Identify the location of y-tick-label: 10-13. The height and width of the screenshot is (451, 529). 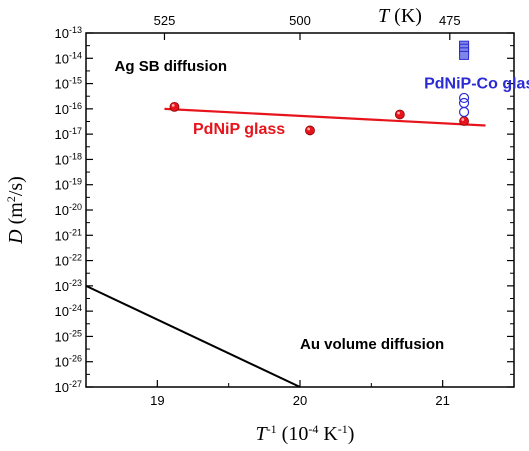
(68, 33).